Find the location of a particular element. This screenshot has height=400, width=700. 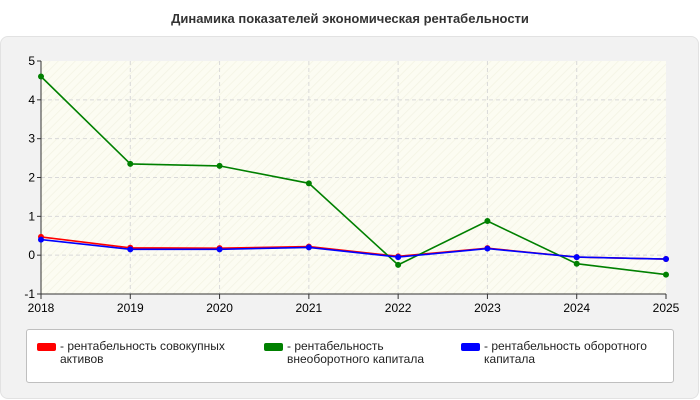

x-tick-label: 2022 is located at coordinates (398, 308).